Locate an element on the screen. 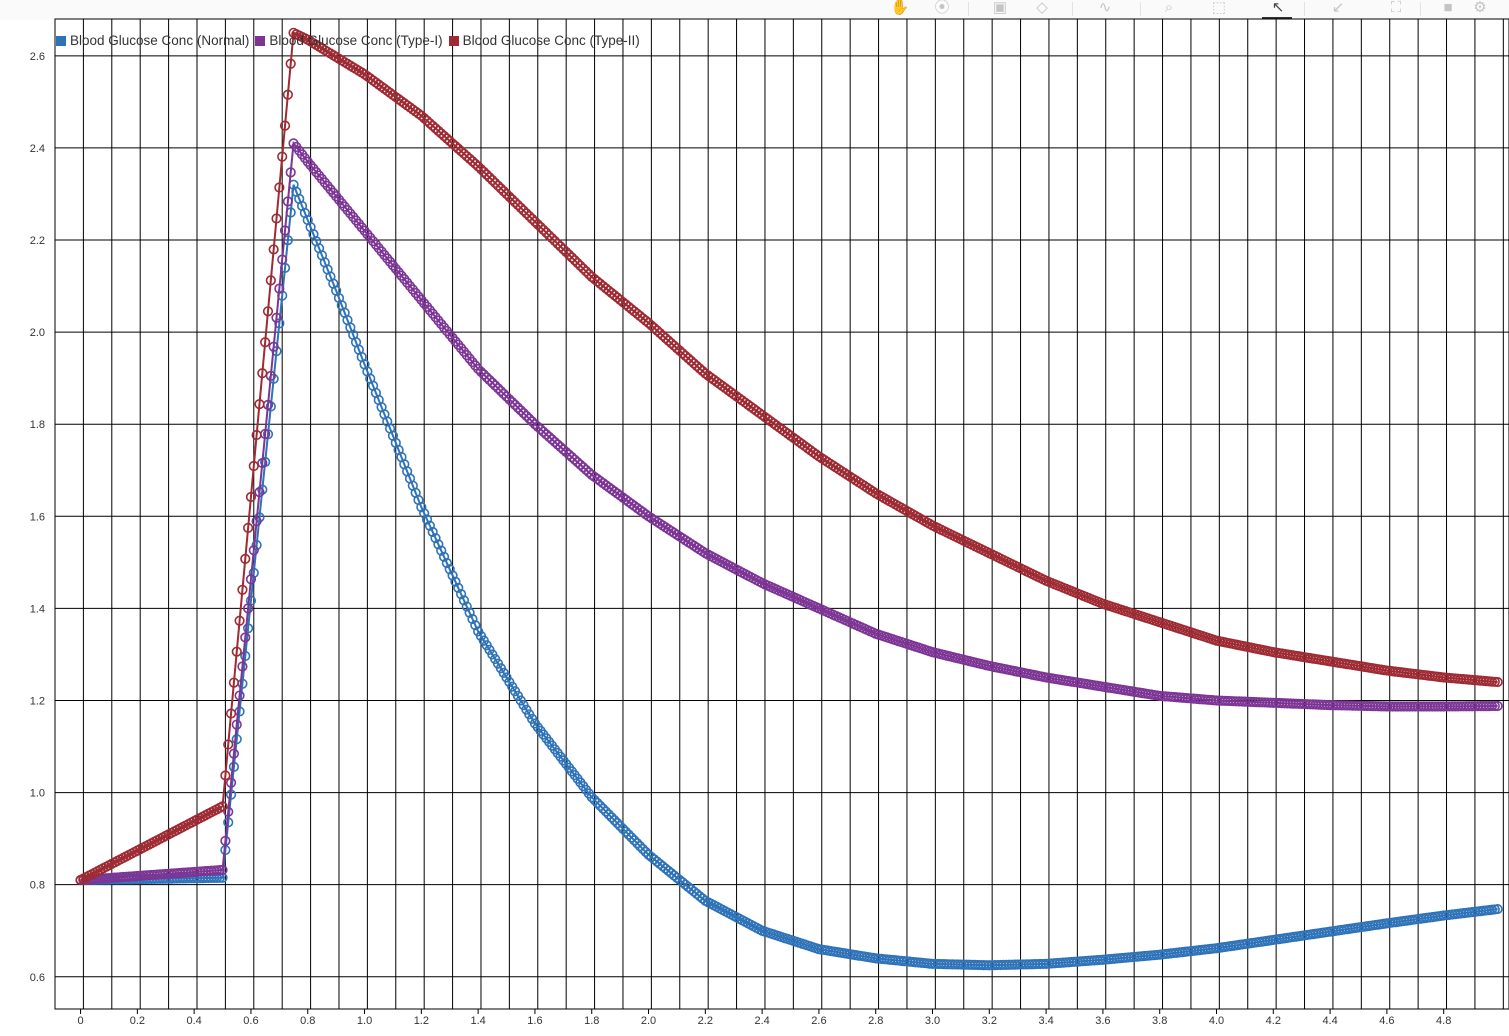 This screenshot has width=1509, height=1036. eraser-icon: ◇ is located at coordinates (1042, 8).